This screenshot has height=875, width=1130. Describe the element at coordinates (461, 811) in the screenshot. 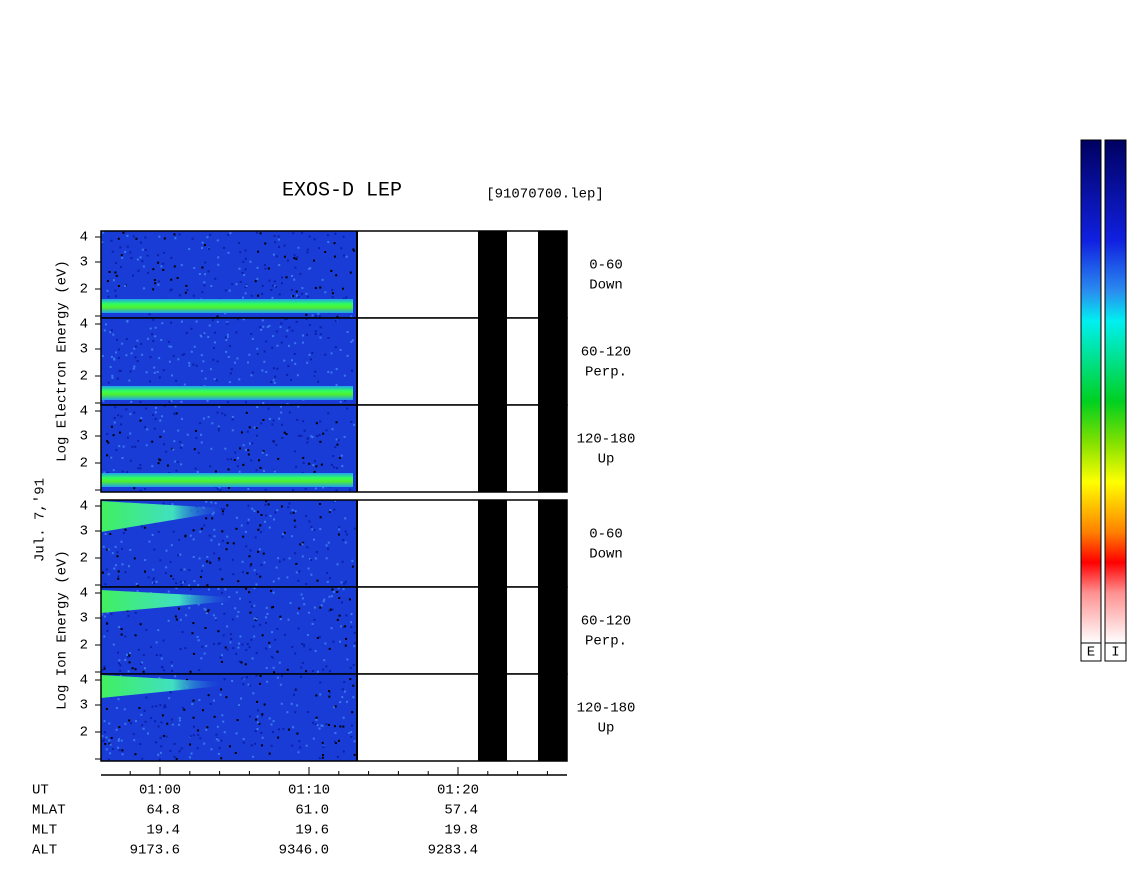

I see `ephemeris-value: 57.4` at that location.